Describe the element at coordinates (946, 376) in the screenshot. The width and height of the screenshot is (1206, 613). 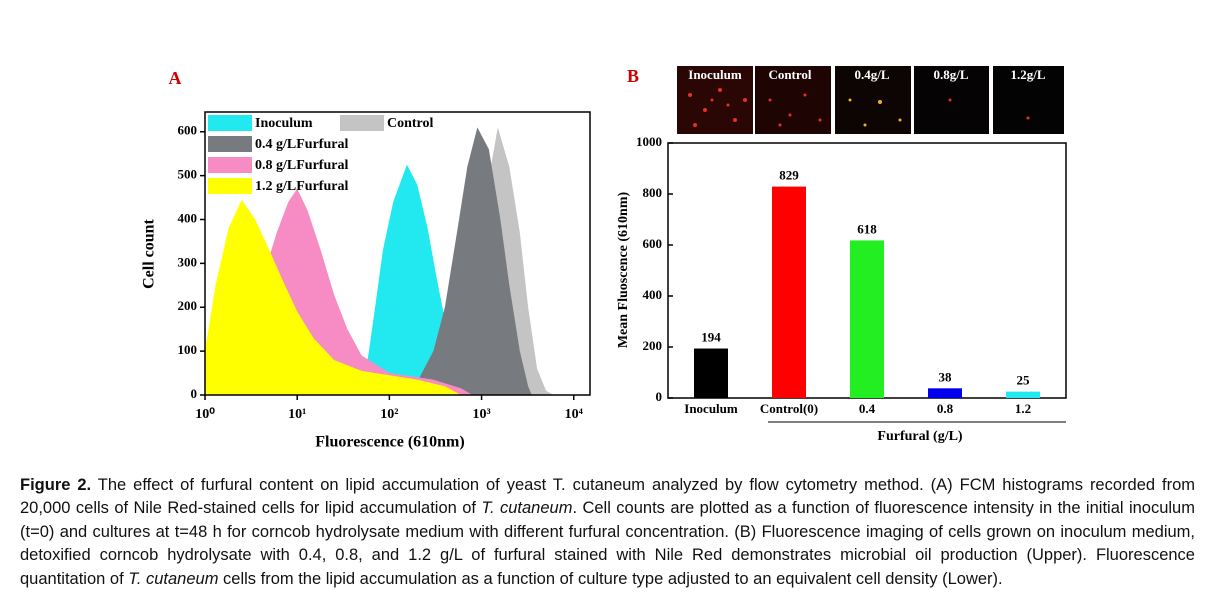
I see `value-label: 38` at that location.